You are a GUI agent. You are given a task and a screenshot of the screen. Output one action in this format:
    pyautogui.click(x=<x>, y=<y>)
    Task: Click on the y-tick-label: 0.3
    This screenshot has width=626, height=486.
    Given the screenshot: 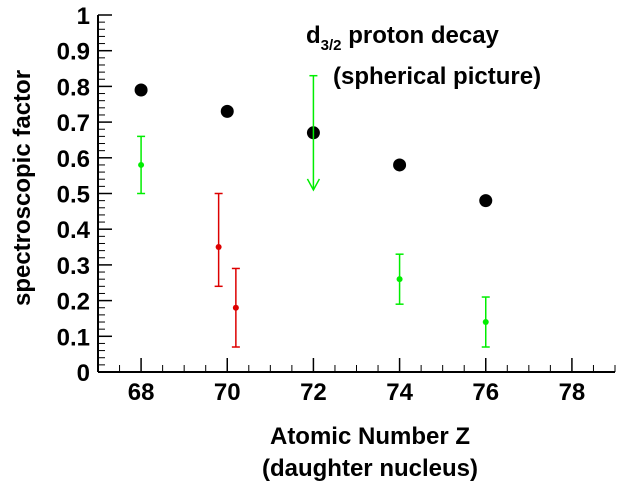 What is the action you would take?
    pyautogui.click(x=73, y=266)
    